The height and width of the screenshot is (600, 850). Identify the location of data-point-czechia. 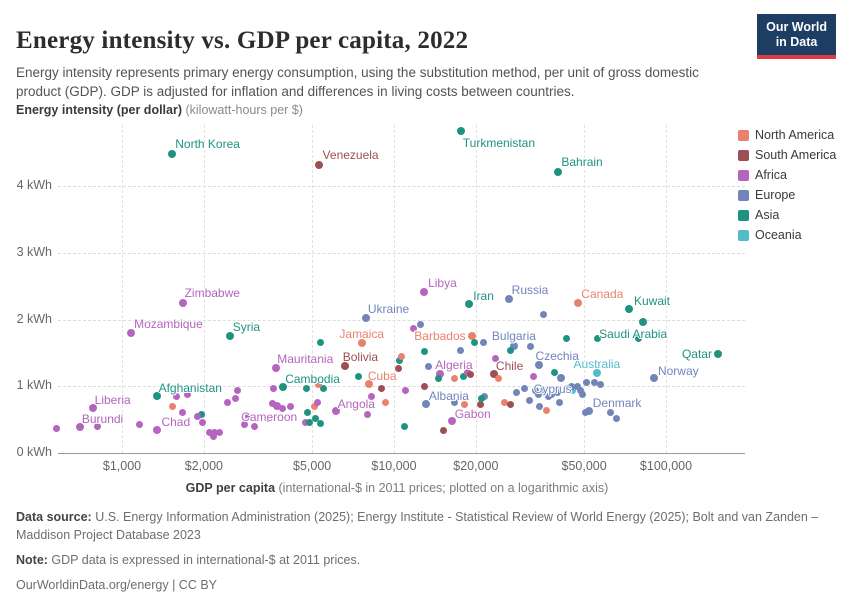
(538, 364).